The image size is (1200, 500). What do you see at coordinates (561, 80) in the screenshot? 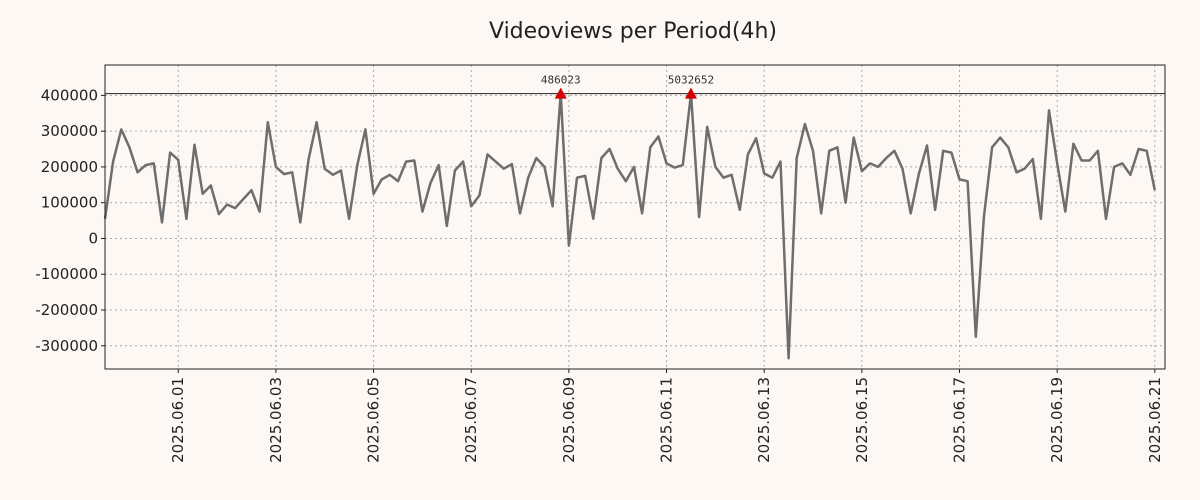
I see `annotation-label: 486023` at bounding box center [561, 80].